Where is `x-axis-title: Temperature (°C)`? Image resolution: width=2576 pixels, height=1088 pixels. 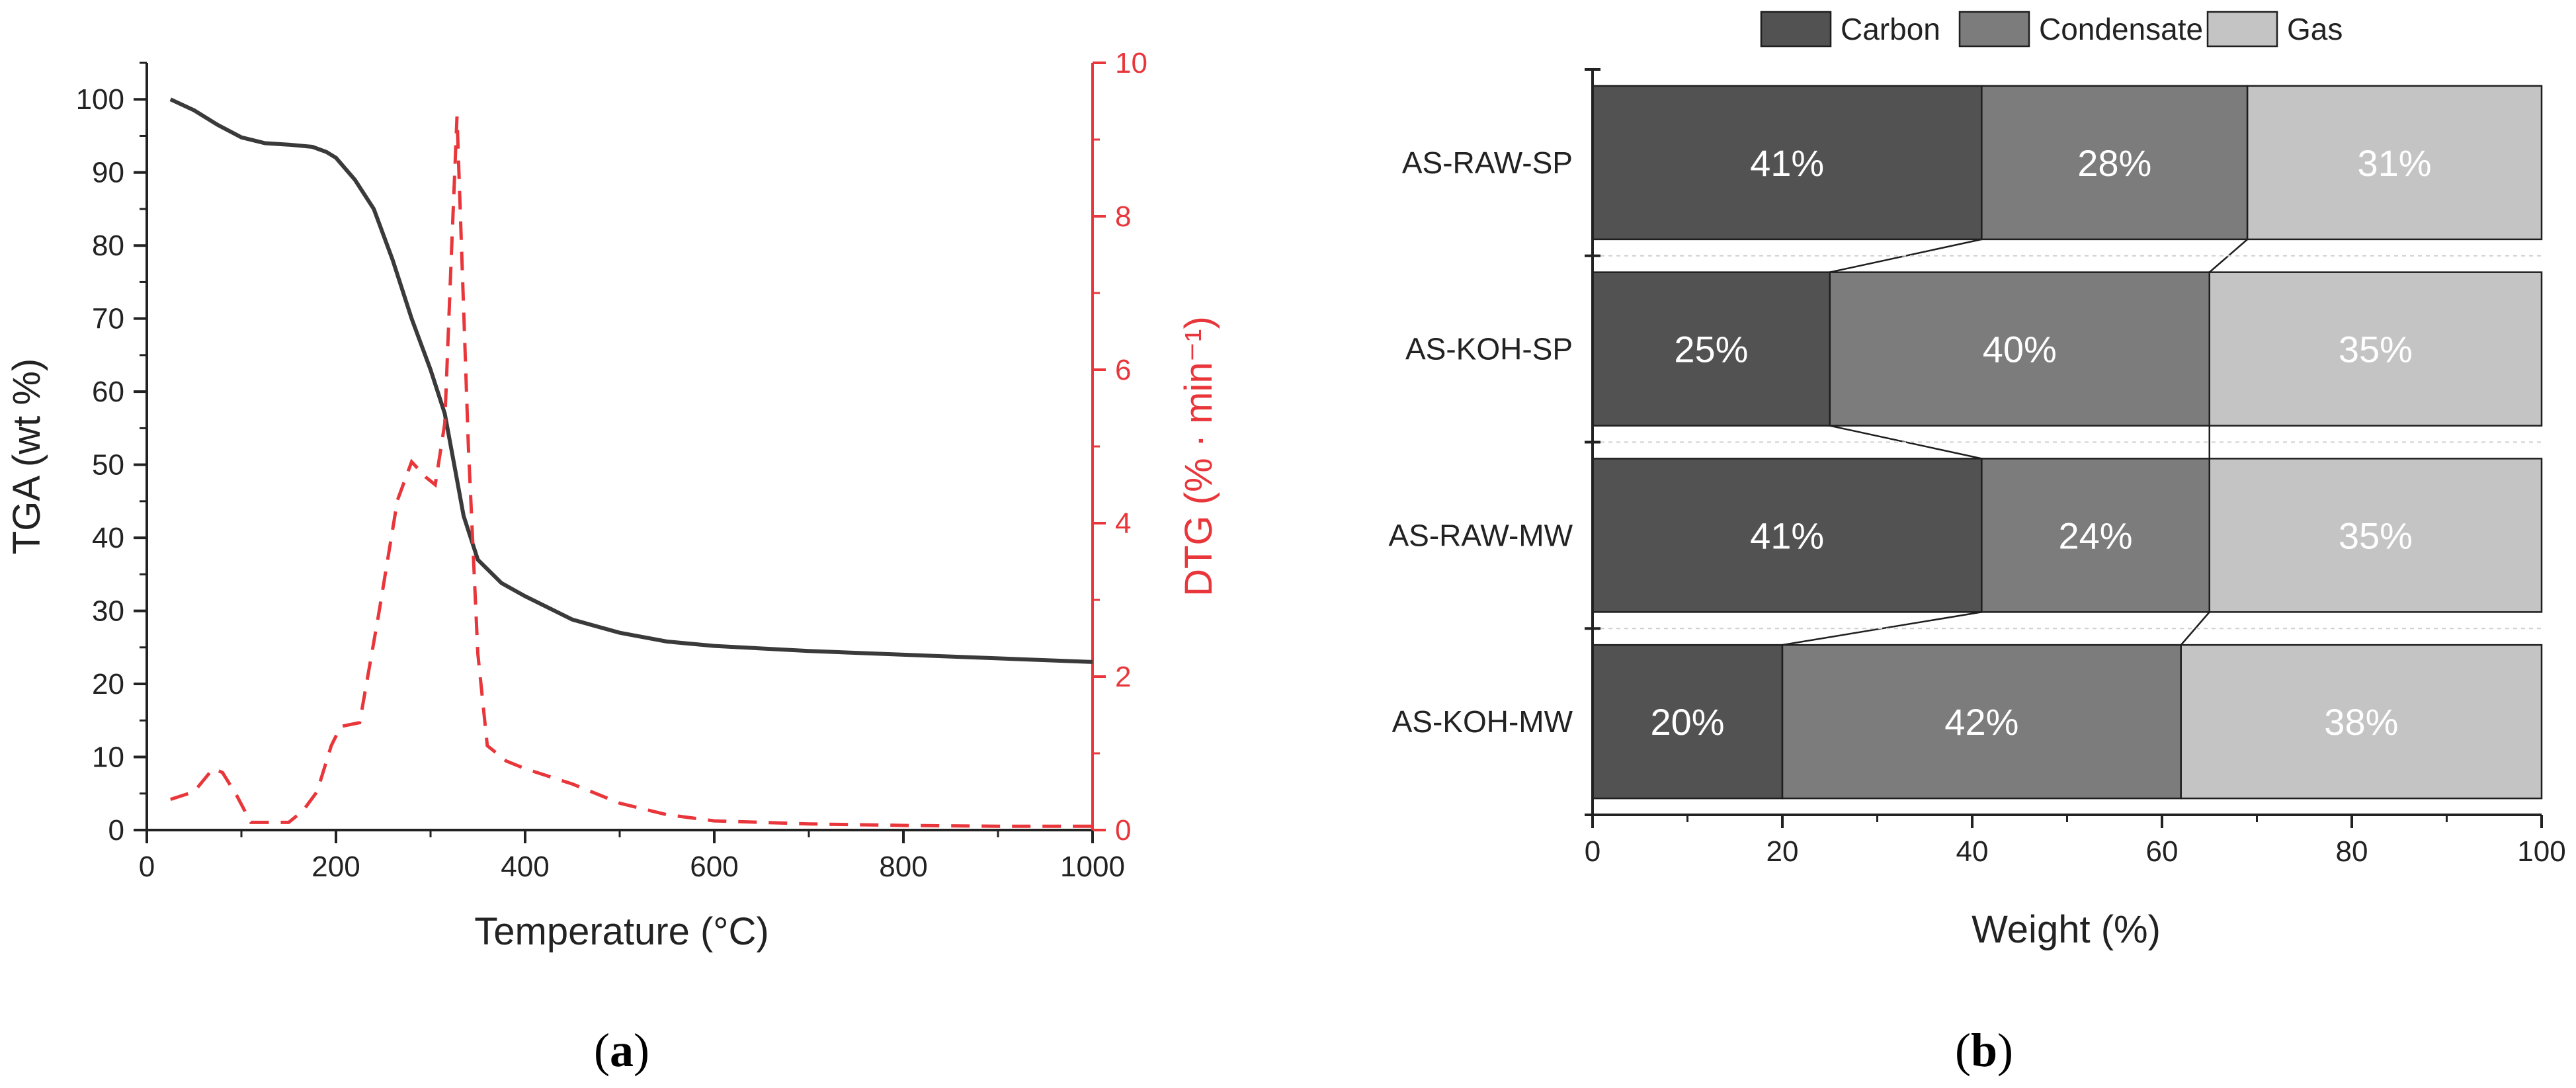 x-axis-title: Temperature (°C) is located at coordinates (621, 931).